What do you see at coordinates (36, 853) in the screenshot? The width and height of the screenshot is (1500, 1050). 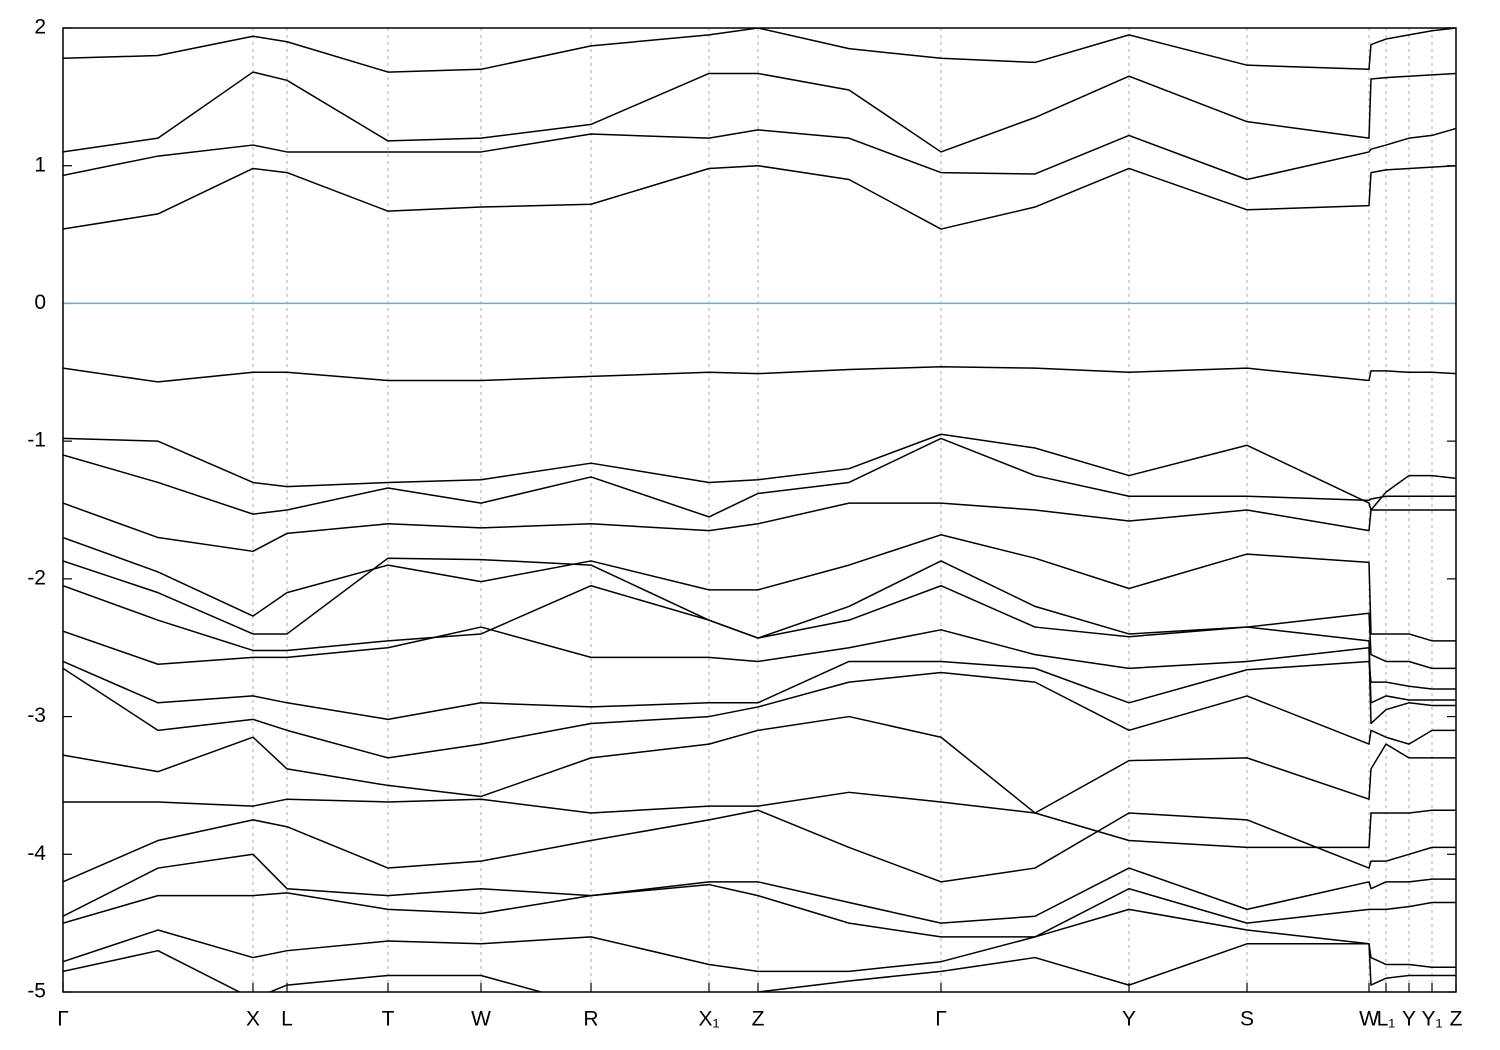 I see `y-tick-label: -4` at bounding box center [36, 853].